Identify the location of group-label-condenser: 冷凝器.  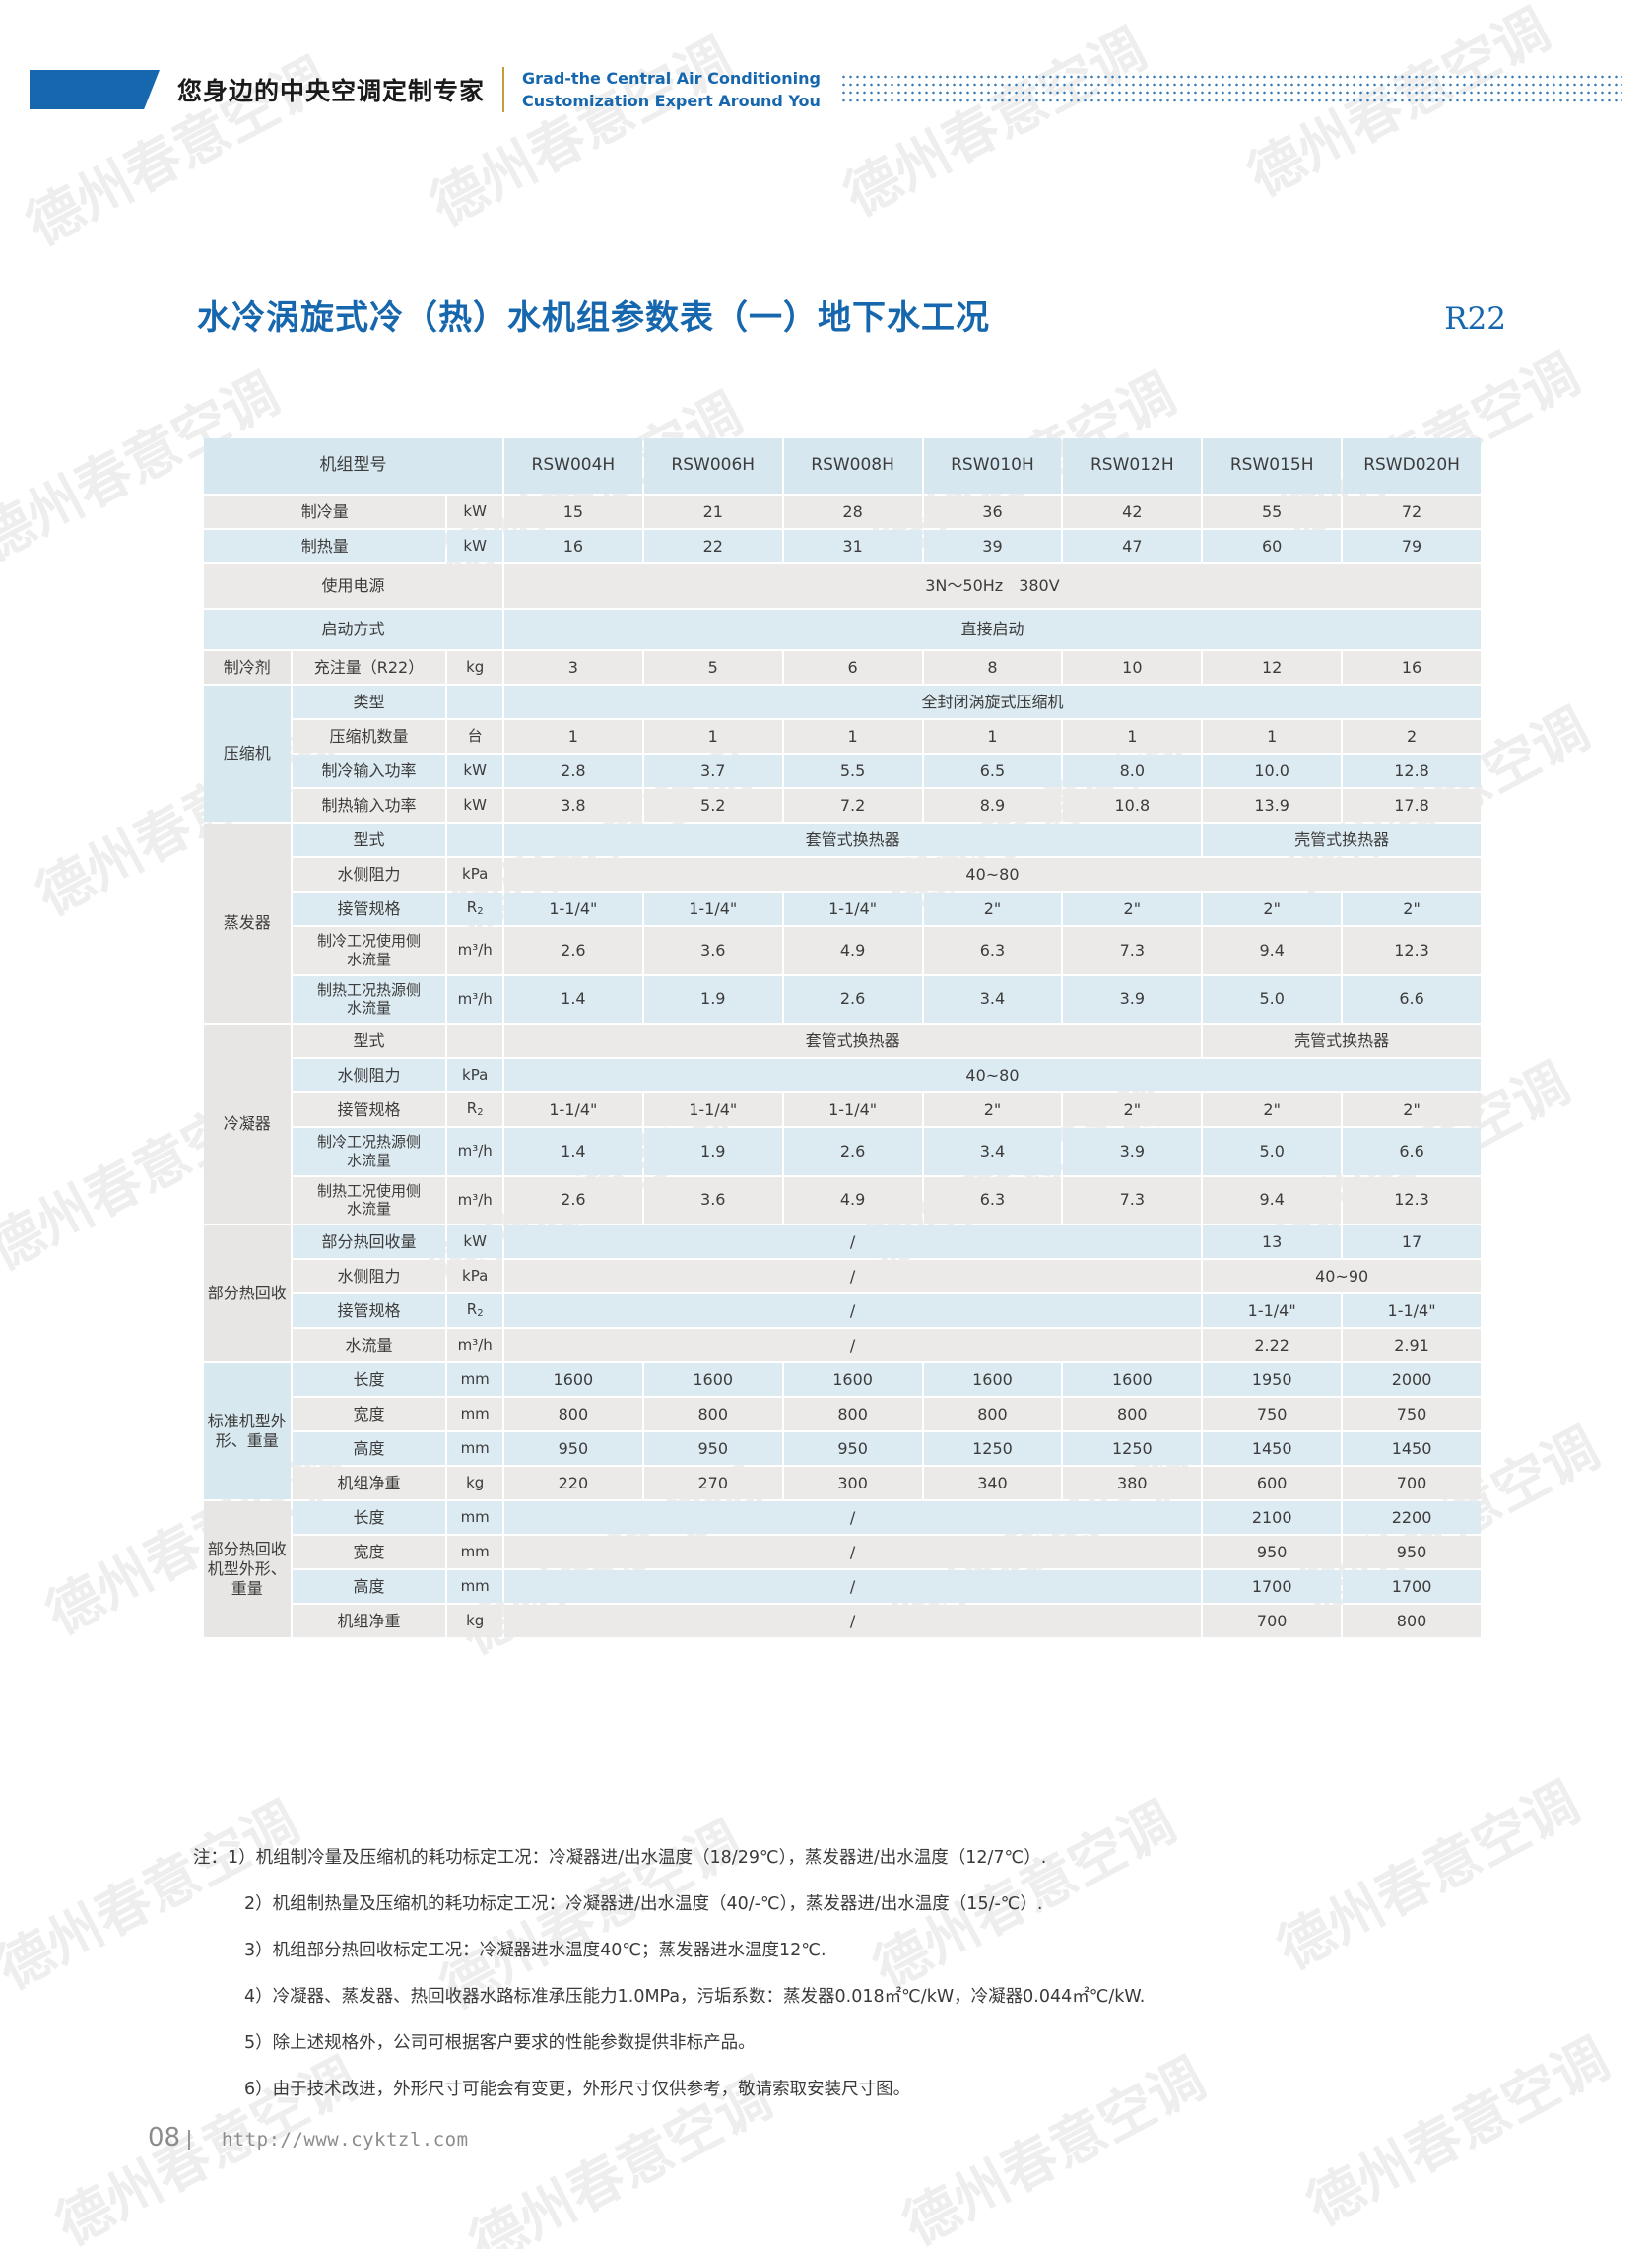
(247, 1124).